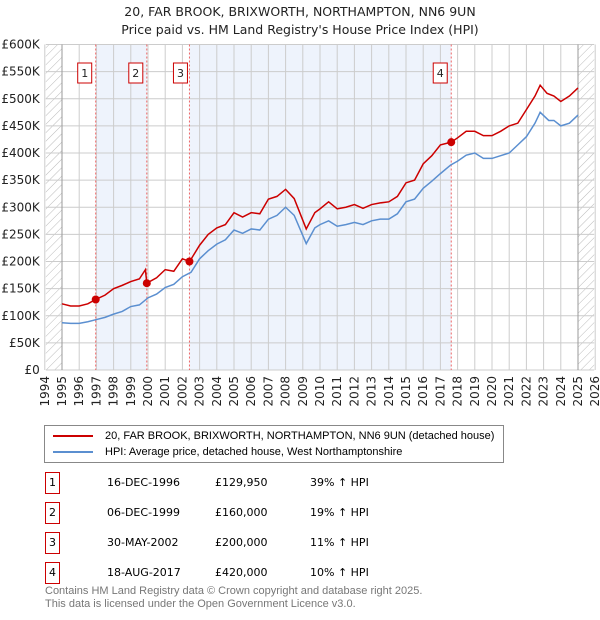 Image resolution: width=600 pixels, height=620 pixels. I want to click on x-tick-label: 2015, so click(406, 391).